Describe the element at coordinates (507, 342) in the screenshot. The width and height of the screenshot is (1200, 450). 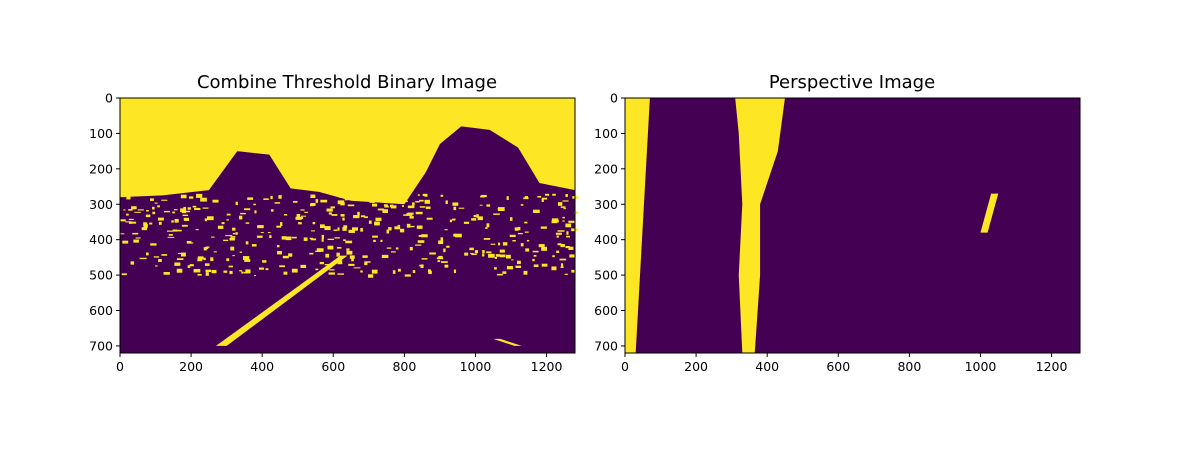
I see `lane-line-right` at that location.